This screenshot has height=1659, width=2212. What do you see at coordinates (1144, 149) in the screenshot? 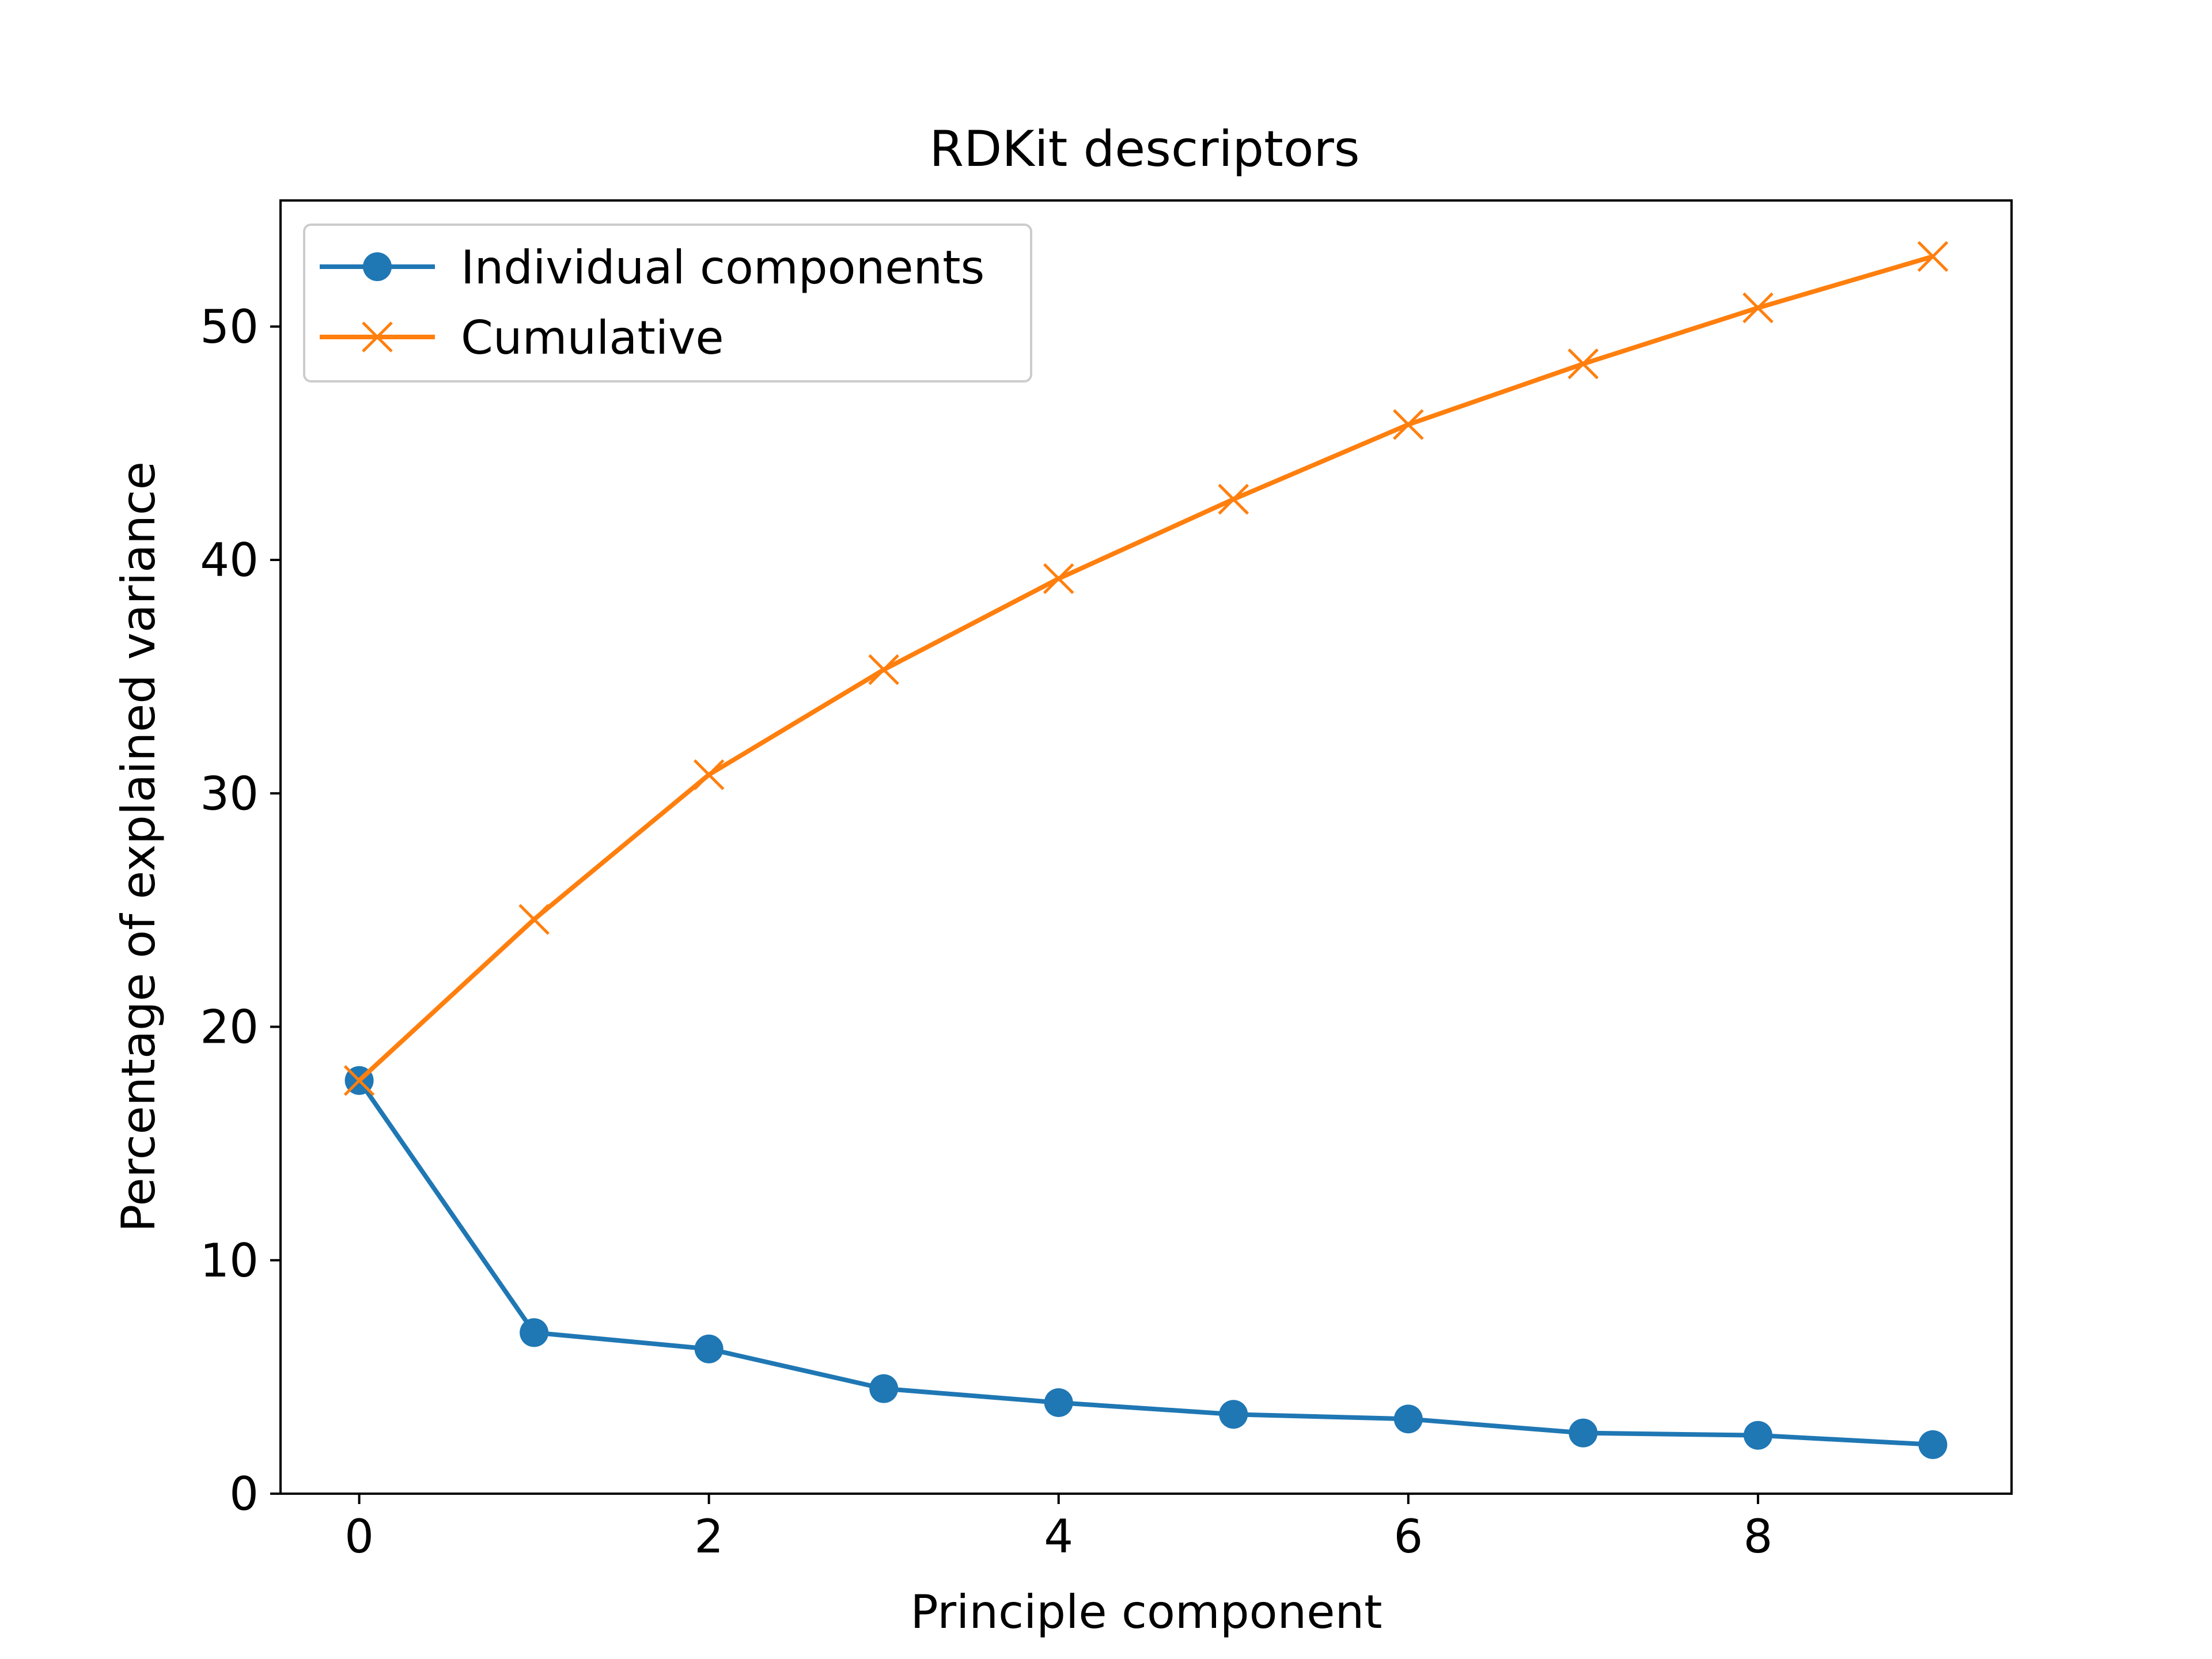
I see `chart-title: RDKit descriptors` at bounding box center [1144, 149].